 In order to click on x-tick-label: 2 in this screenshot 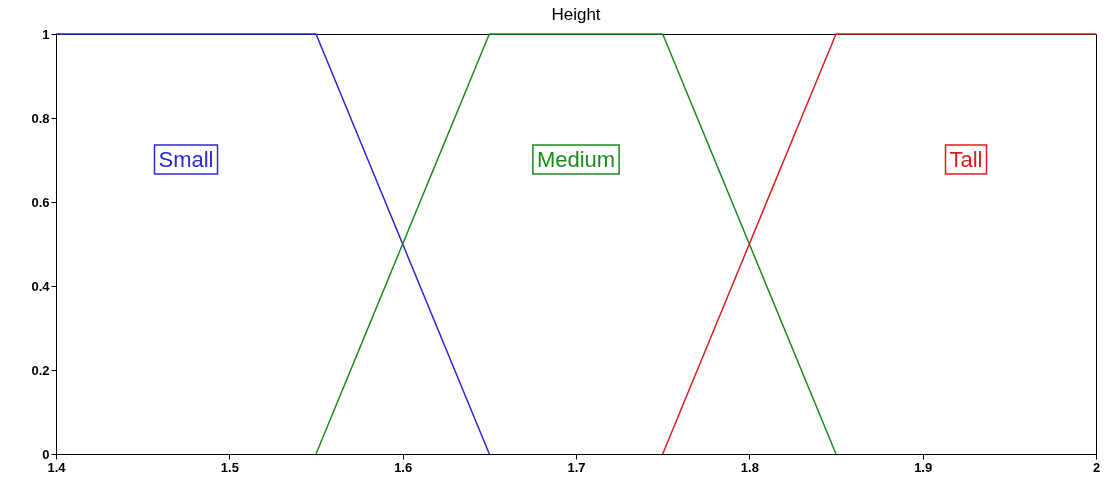, I will do `click(1096, 467)`.